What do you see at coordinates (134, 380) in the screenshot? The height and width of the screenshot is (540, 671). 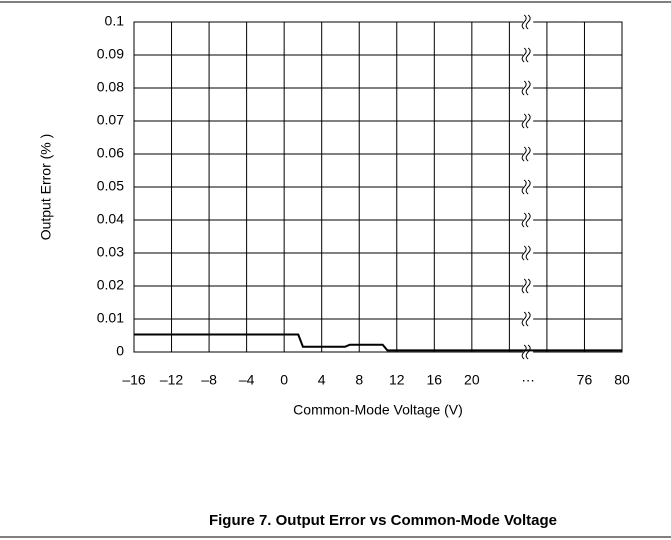 I see `x-tick-label: –16` at bounding box center [134, 380].